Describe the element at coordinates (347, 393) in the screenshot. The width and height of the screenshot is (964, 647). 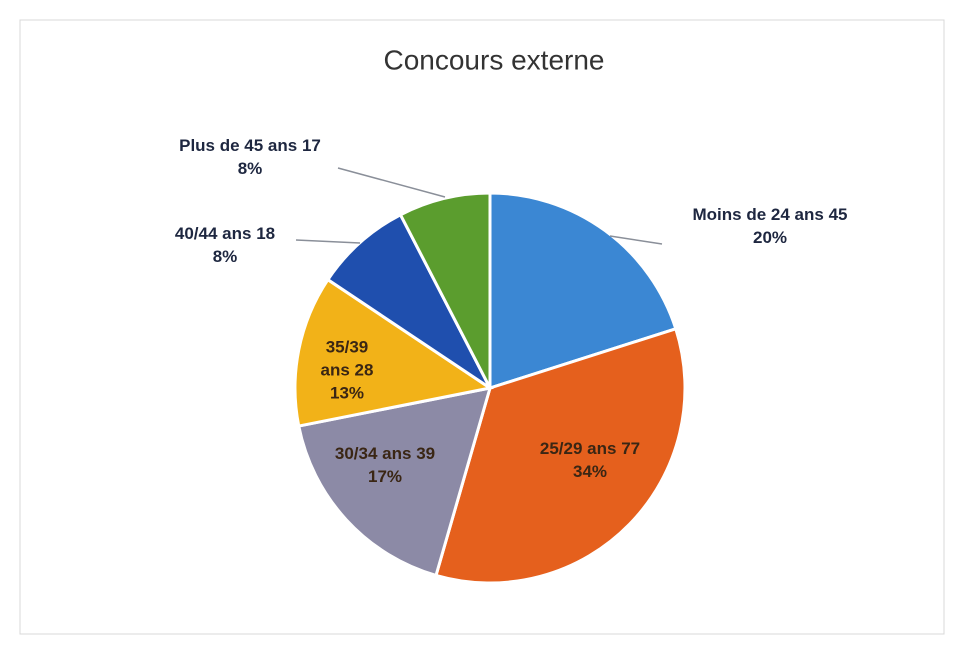
I see `percent-label: 13%` at that location.